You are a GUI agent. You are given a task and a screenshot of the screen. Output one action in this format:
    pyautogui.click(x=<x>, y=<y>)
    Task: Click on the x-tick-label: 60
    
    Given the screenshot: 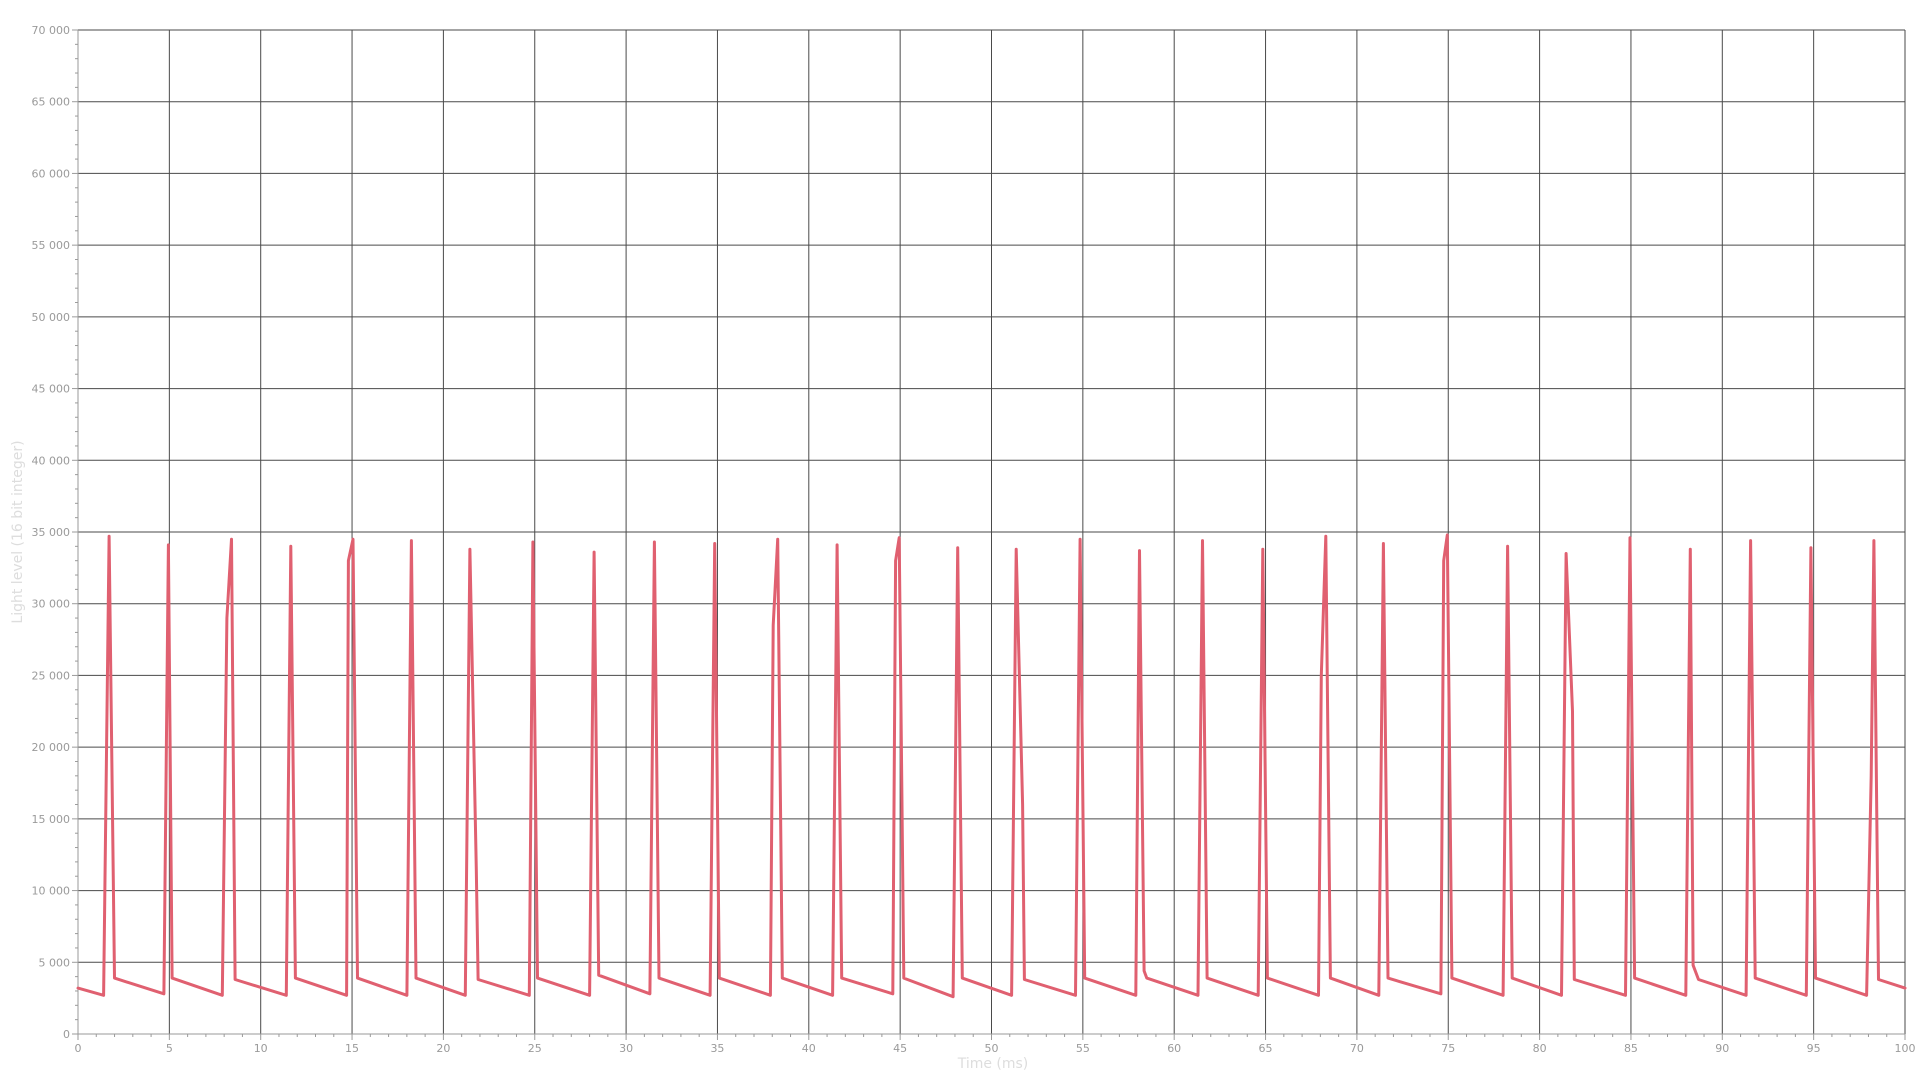 What is the action you would take?
    pyautogui.click(x=1174, y=1048)
    